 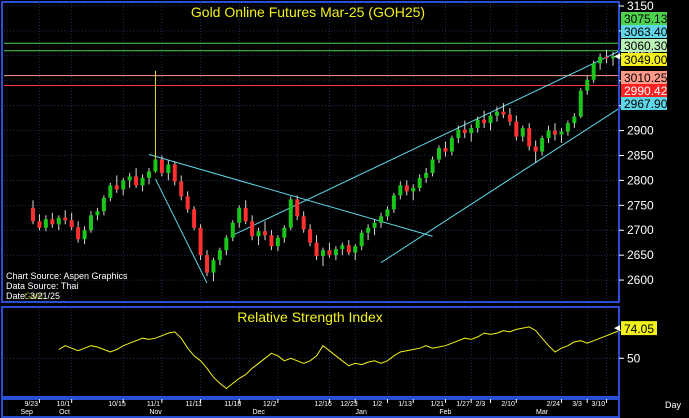 What do you see at coordinates (31, 404) in the screenshot?
I see `x-tick-label: 9/23` at bounding box center [31, 404].